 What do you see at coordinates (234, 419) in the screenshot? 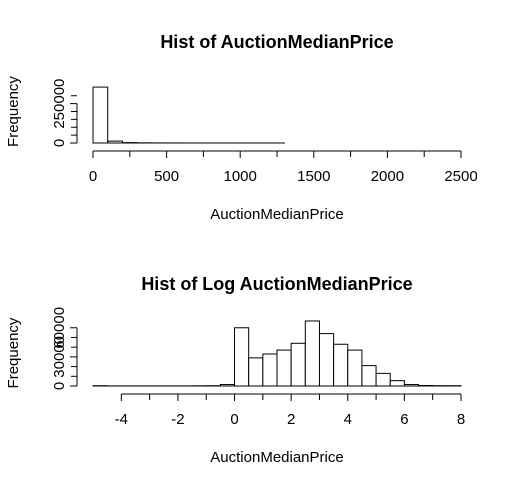
I see `hist2-x-tick-label: 0` at bounding box center [234, 419].